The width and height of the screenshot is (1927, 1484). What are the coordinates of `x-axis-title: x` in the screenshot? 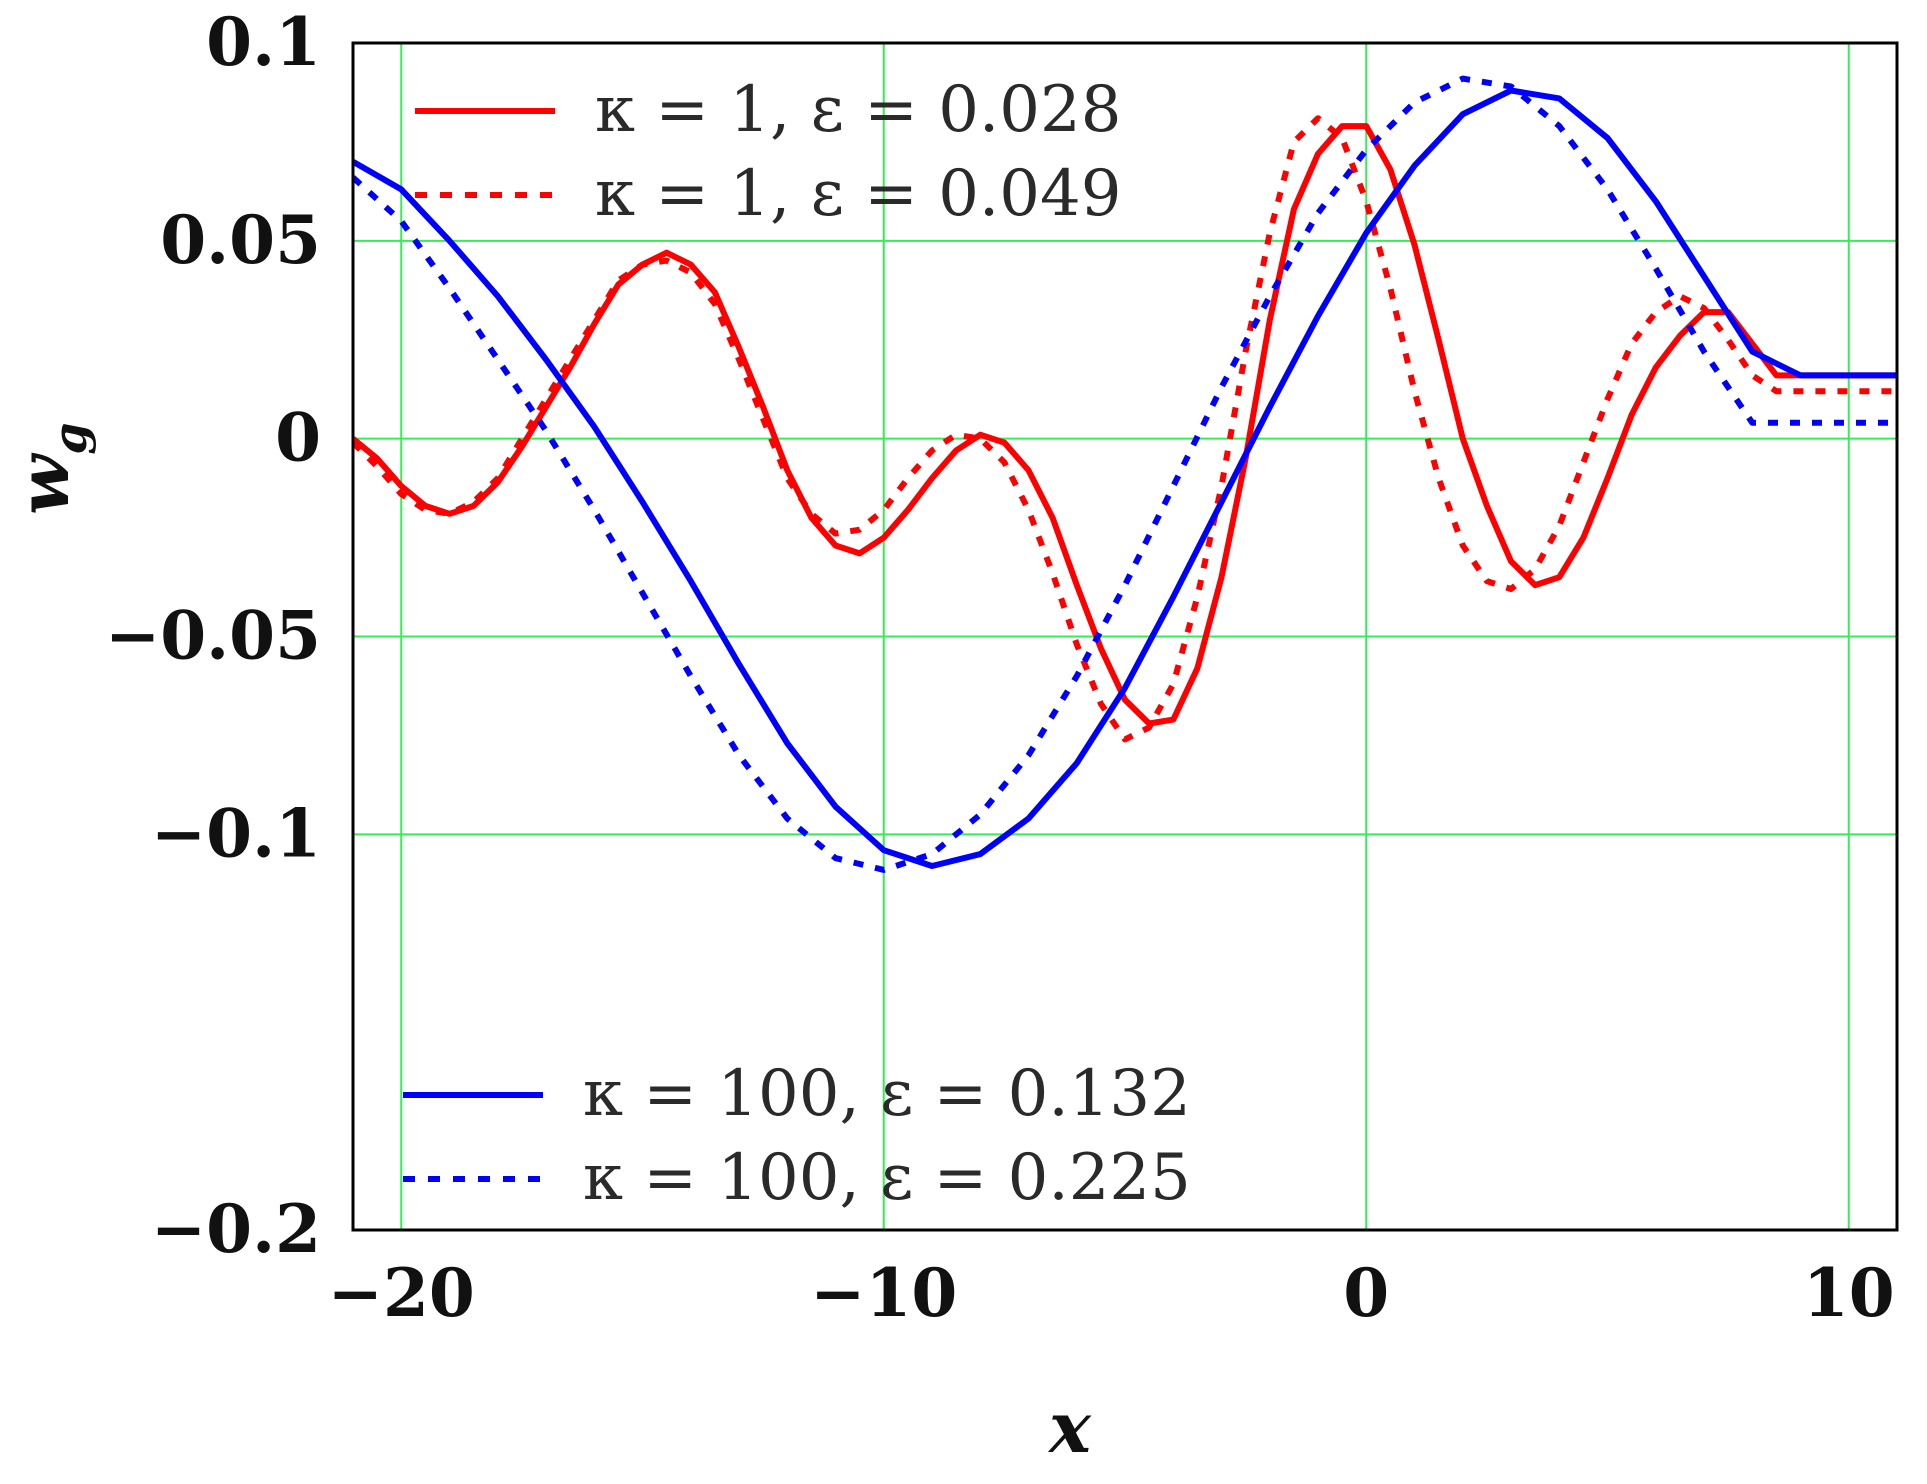 It's located at (1069, 1427).